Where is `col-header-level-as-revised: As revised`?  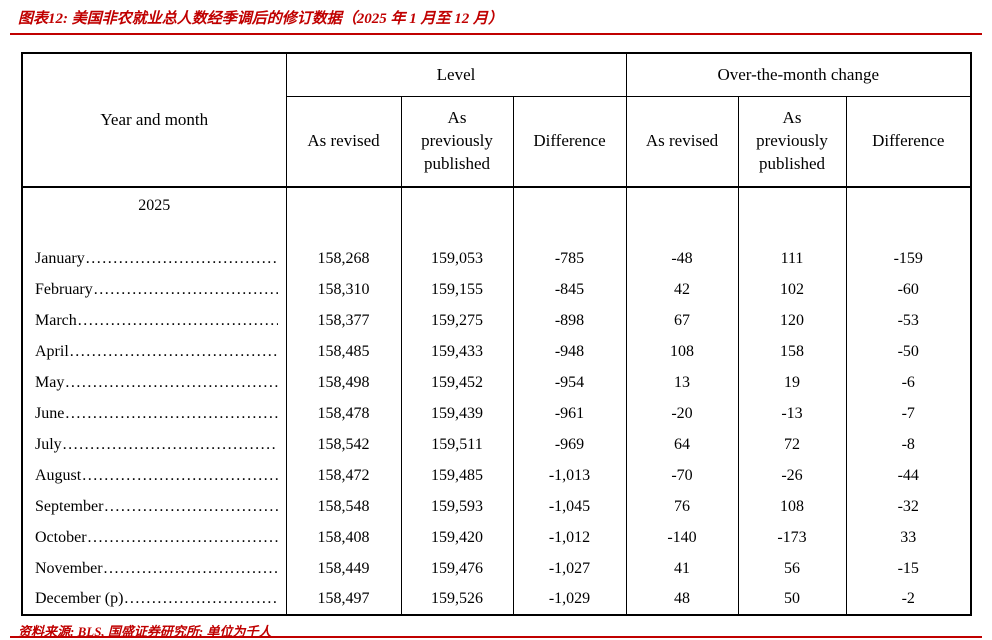 col-header-level-as-revised: As revised is located at coordinates (343, 142).